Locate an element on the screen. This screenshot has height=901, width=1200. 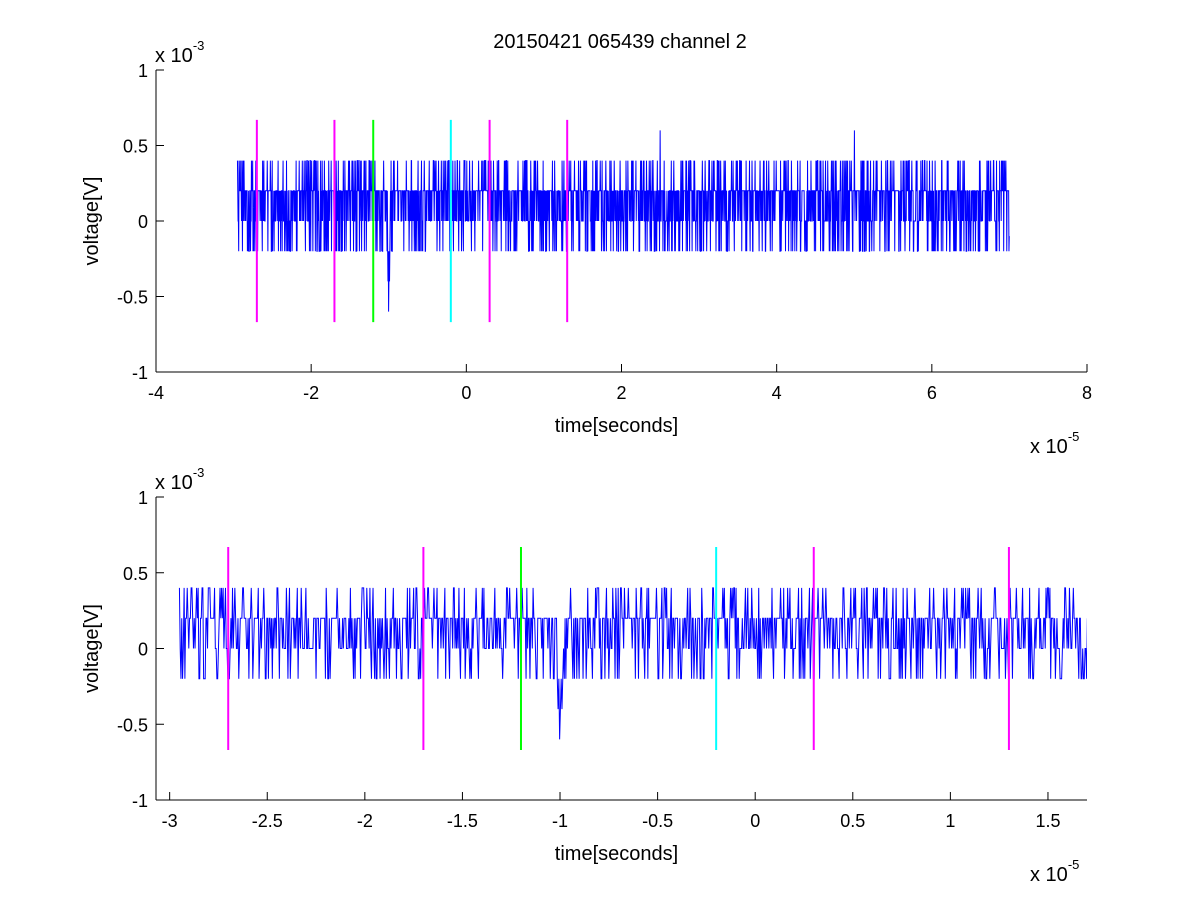
x-tick-label: 1 is located at coordinates (950, 821).